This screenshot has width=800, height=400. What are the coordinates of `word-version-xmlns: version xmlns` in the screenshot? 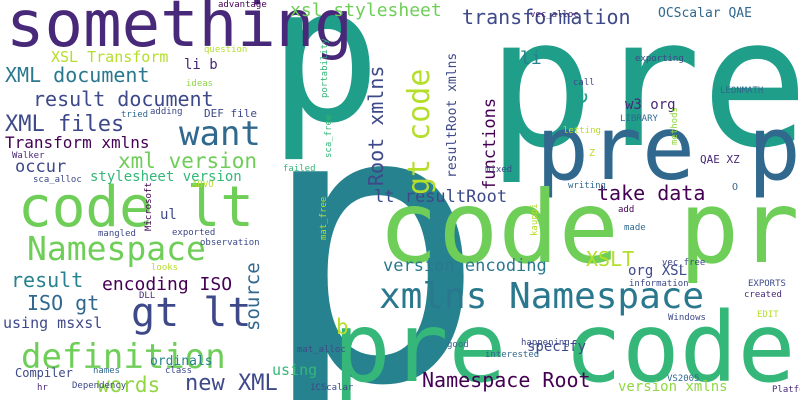 It's located at (673, 387).